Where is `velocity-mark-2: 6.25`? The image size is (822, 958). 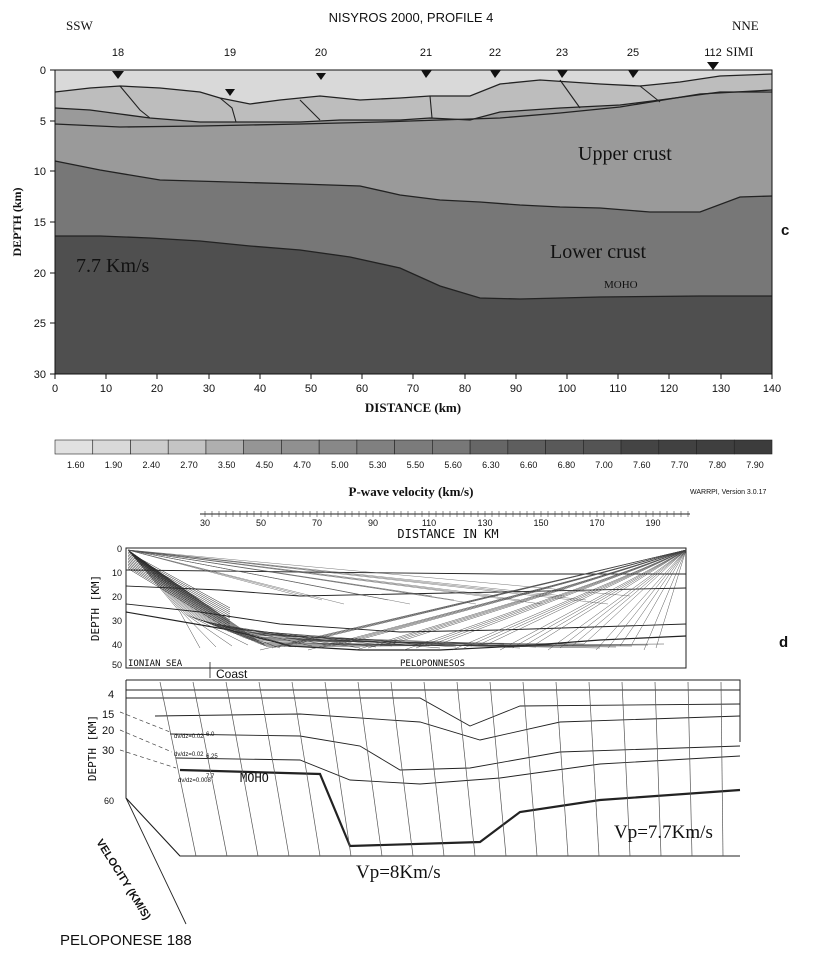
velocity-mark-2: 6.25 is located at coordinates (212, 757).